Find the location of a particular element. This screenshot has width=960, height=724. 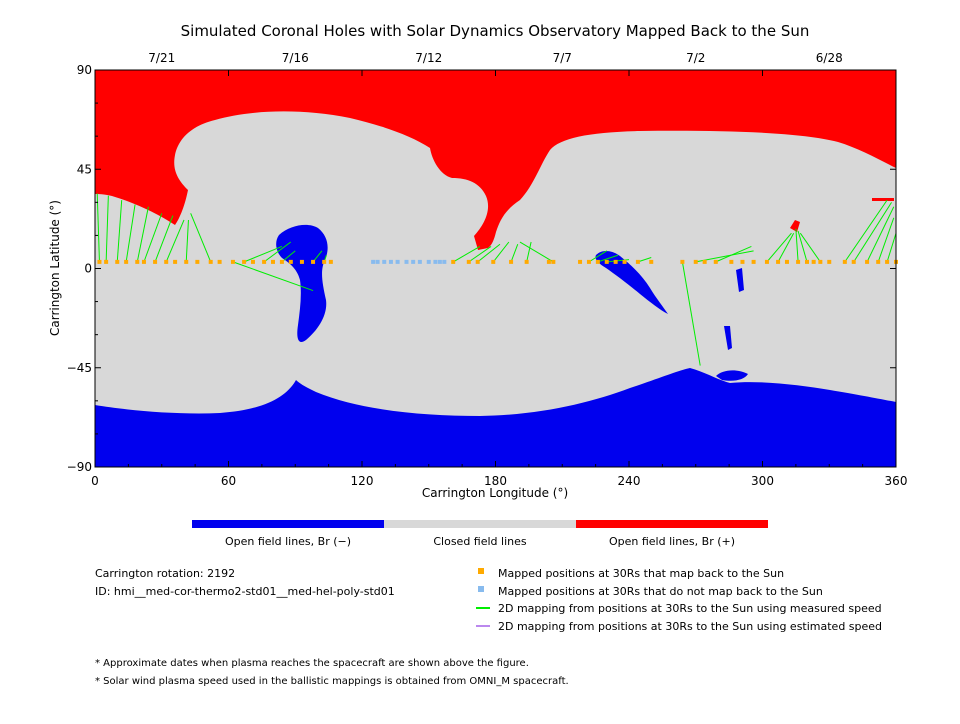

legend-mapped-swatch is located at coordinates (481, 571).